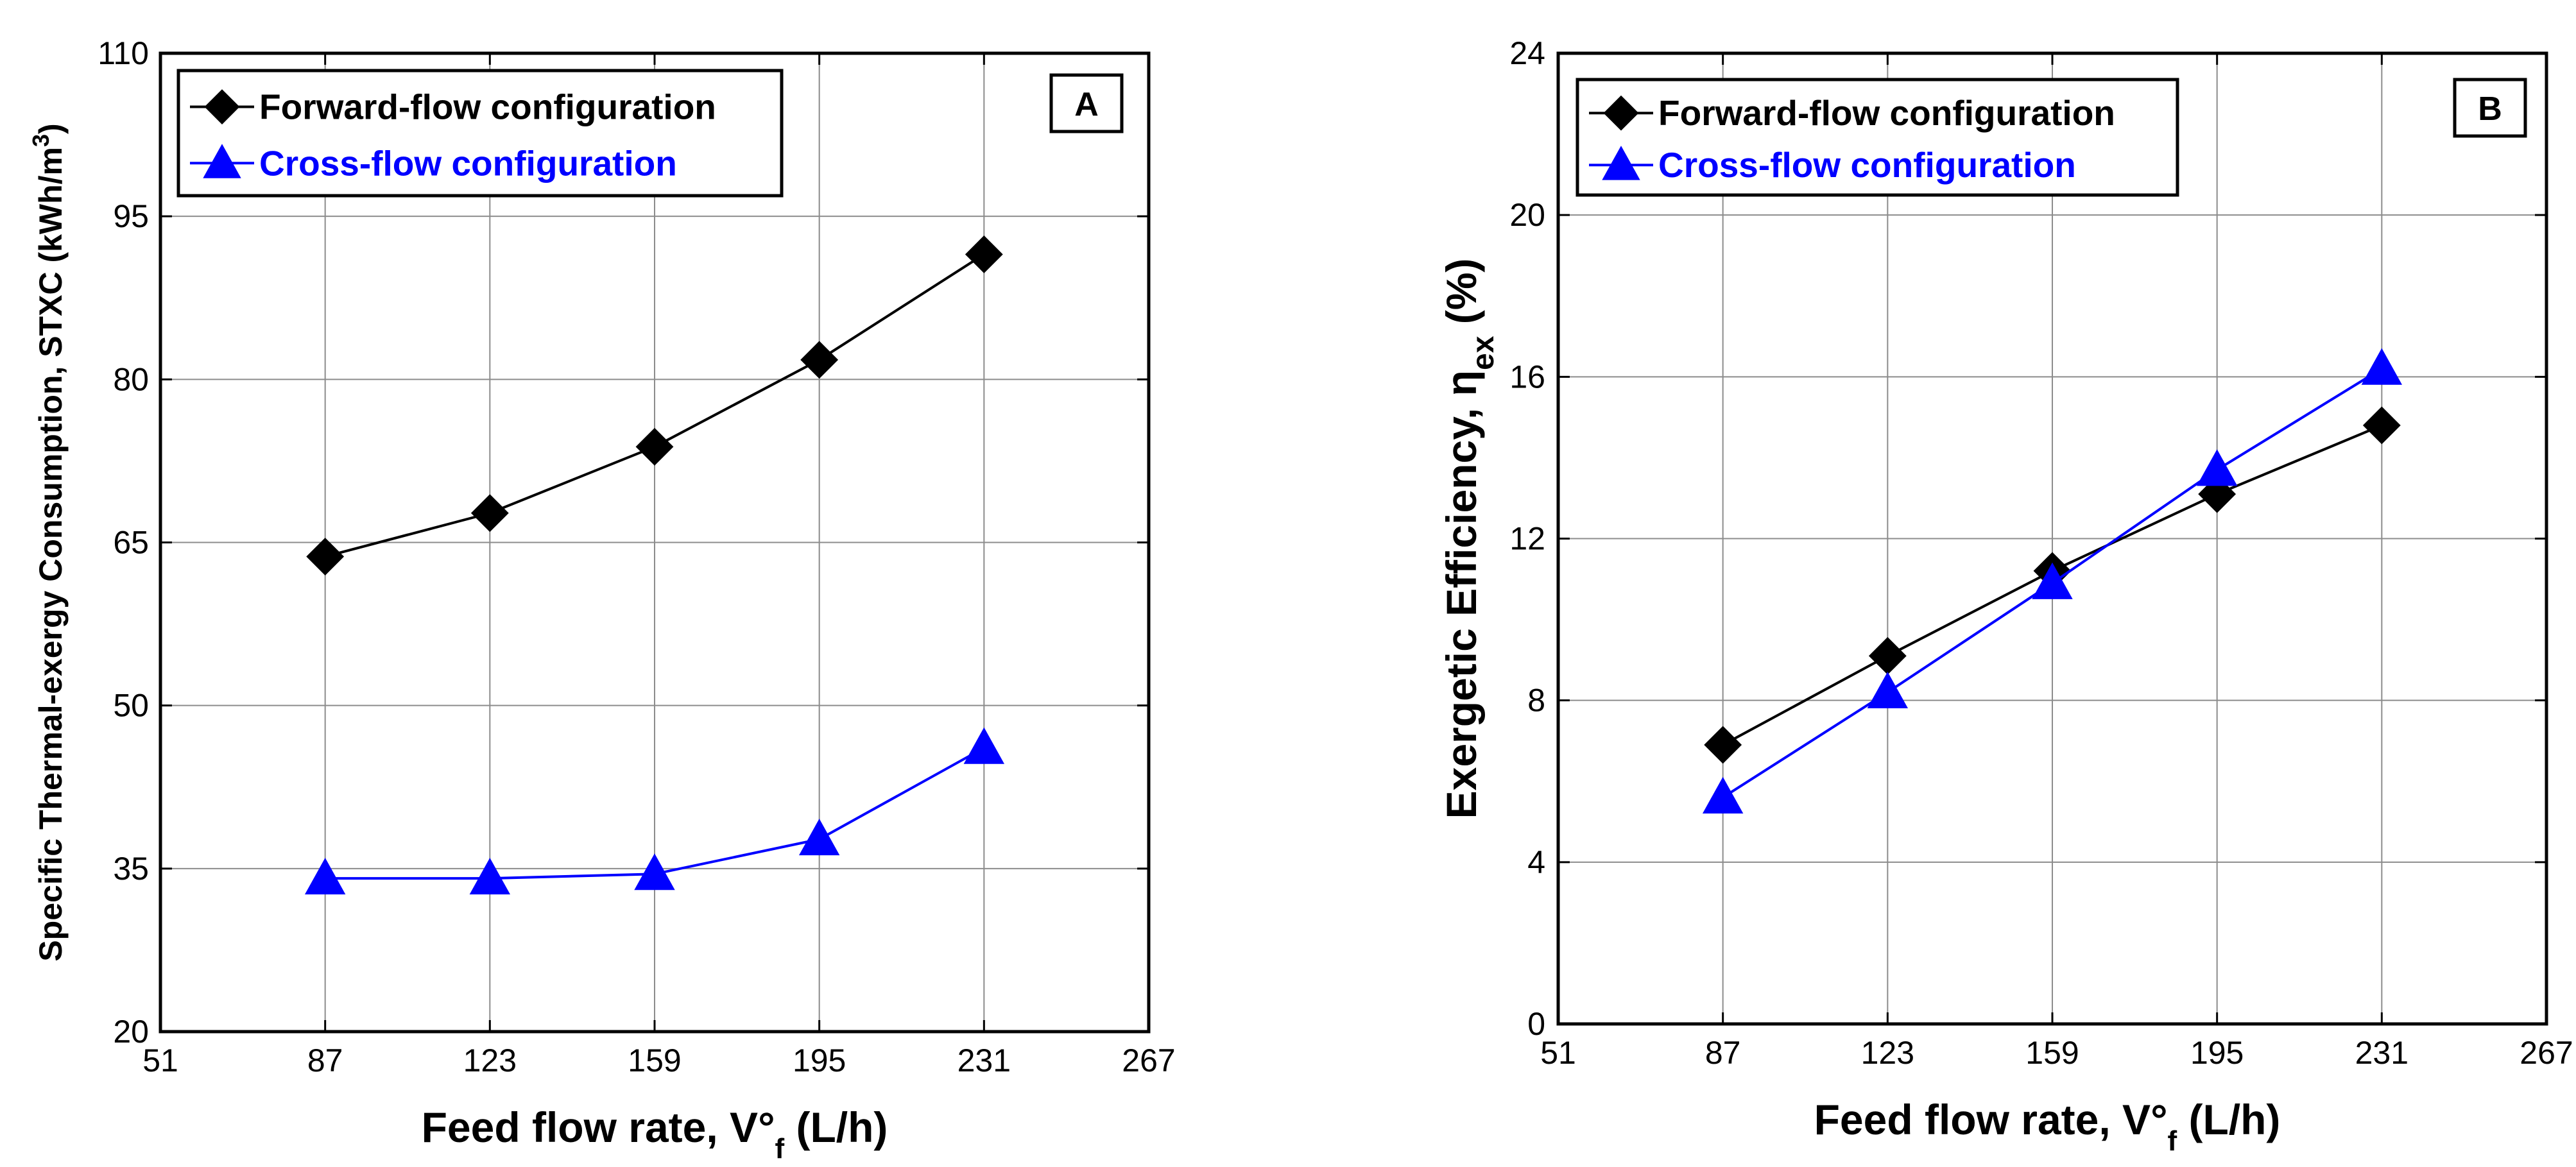 This screenshot has width=2576, height=1167. Describe the element at coordinates (131, 216) in the screenshot. I see `y-tick-label: 95` at that location.